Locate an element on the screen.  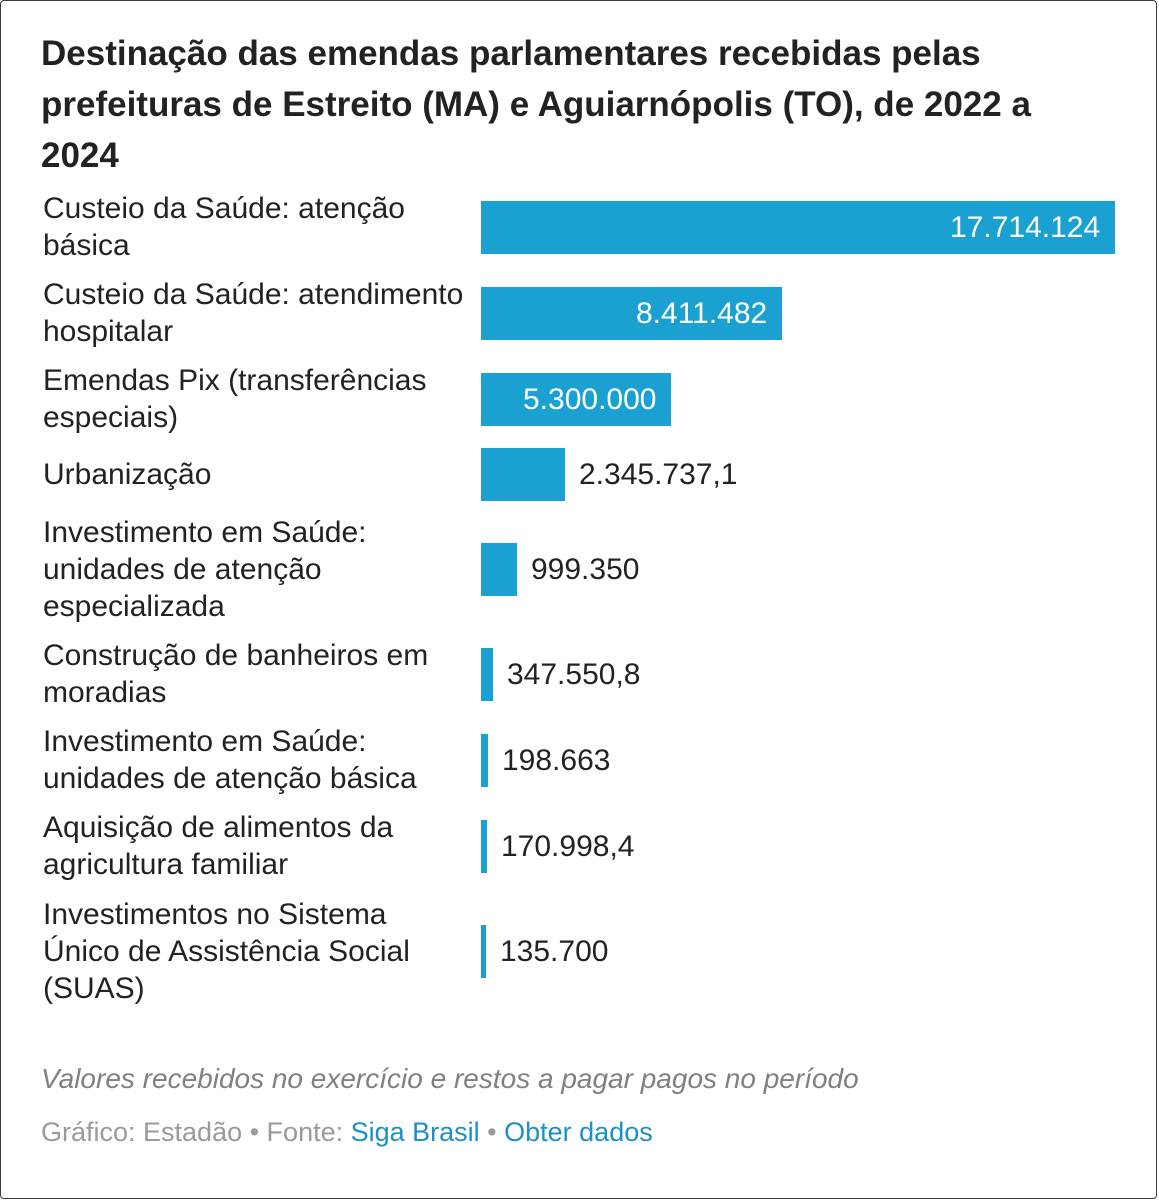
value-label: 198.663 is located at coordinates (556, 760).